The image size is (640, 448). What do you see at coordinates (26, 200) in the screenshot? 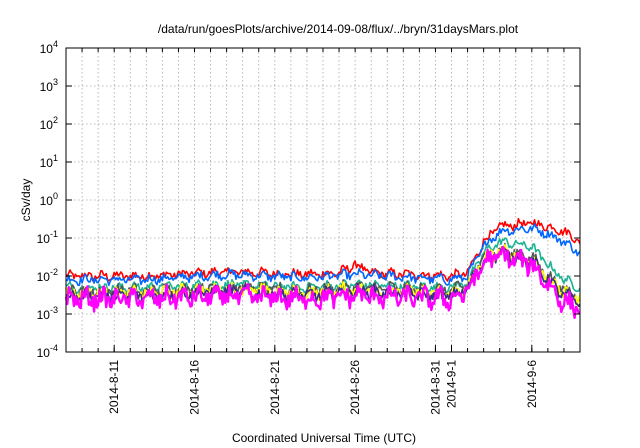
I see `y-axis-label: cSv/day` at bounding box center [26, 200].